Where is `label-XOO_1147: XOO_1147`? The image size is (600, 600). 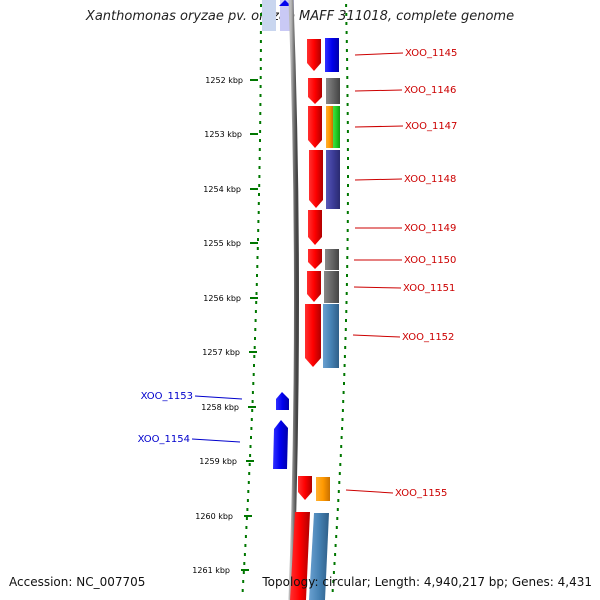
label-XOO_1147: XOO_1147 is located at coordinates (431, 126).